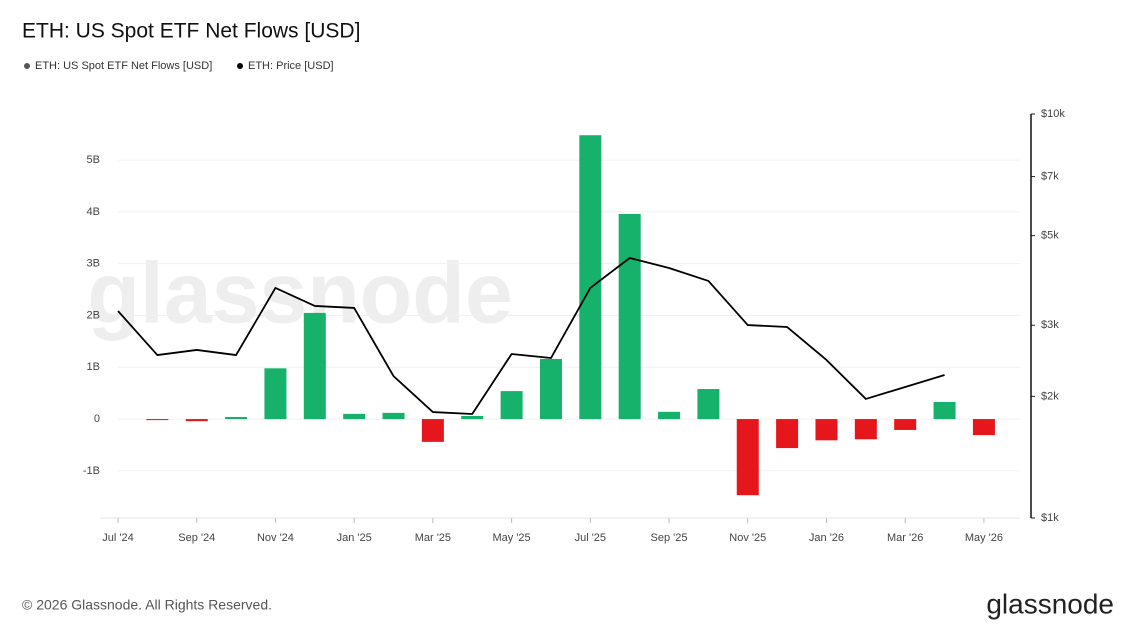  What do you see at coordinates (1050, 603) in the screenshot?
I see `logo: glassnode` at bounding box center [1050, 603].